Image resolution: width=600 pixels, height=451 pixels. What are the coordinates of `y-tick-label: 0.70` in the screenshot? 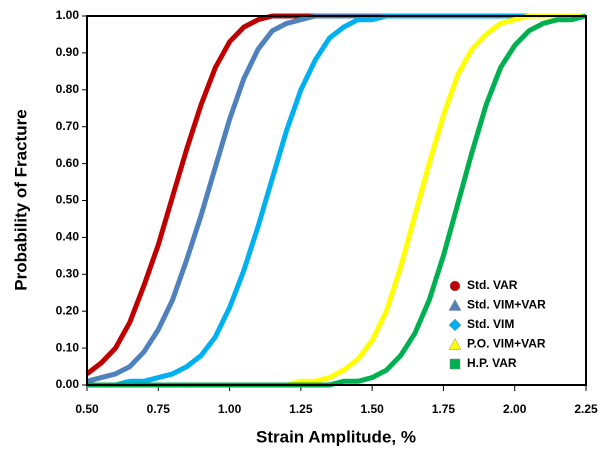 It's located at (68, 126).